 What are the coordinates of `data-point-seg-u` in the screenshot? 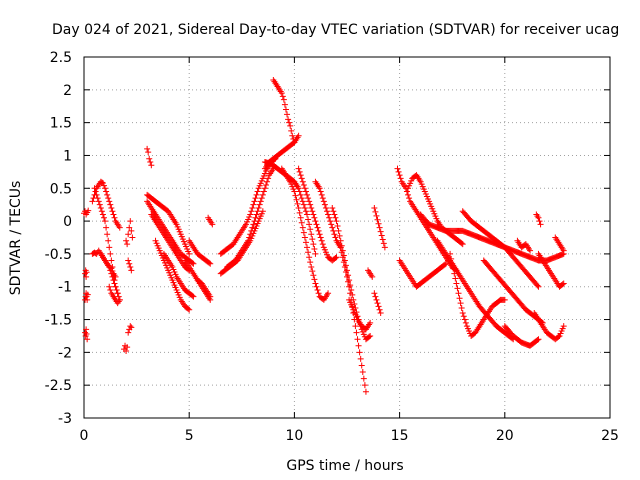 It's located at (210, 263).